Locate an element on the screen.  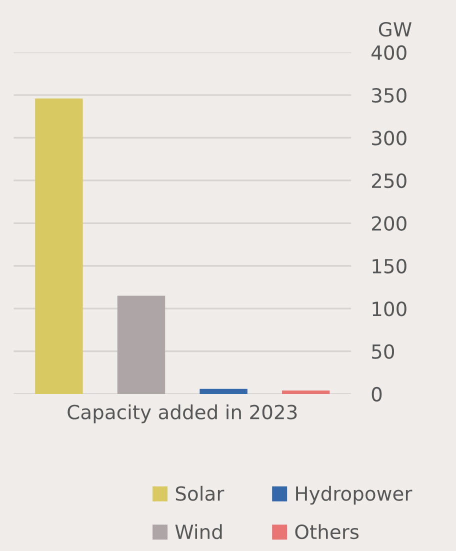
y-tick-label: 50 is located at coordinates (383, 351).